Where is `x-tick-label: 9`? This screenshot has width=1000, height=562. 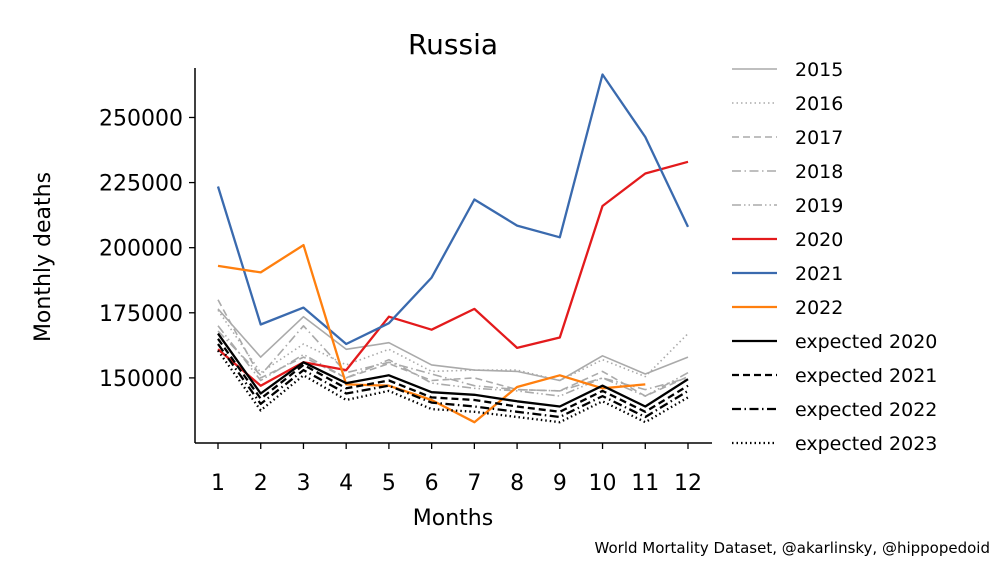 x-tick-label: 9 is located at coordinates (560, 483).